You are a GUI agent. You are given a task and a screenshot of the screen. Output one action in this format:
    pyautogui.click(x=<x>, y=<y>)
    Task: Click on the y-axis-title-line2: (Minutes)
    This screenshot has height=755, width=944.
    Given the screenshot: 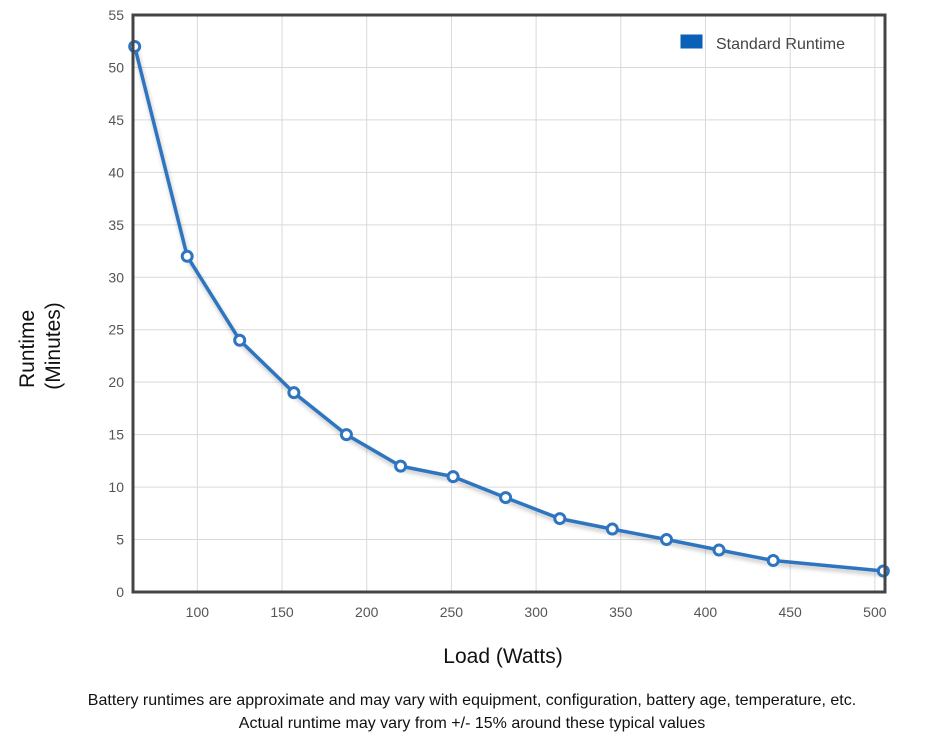 What is the action you would take?
    pyautogui.click(x=53, y=346)
    